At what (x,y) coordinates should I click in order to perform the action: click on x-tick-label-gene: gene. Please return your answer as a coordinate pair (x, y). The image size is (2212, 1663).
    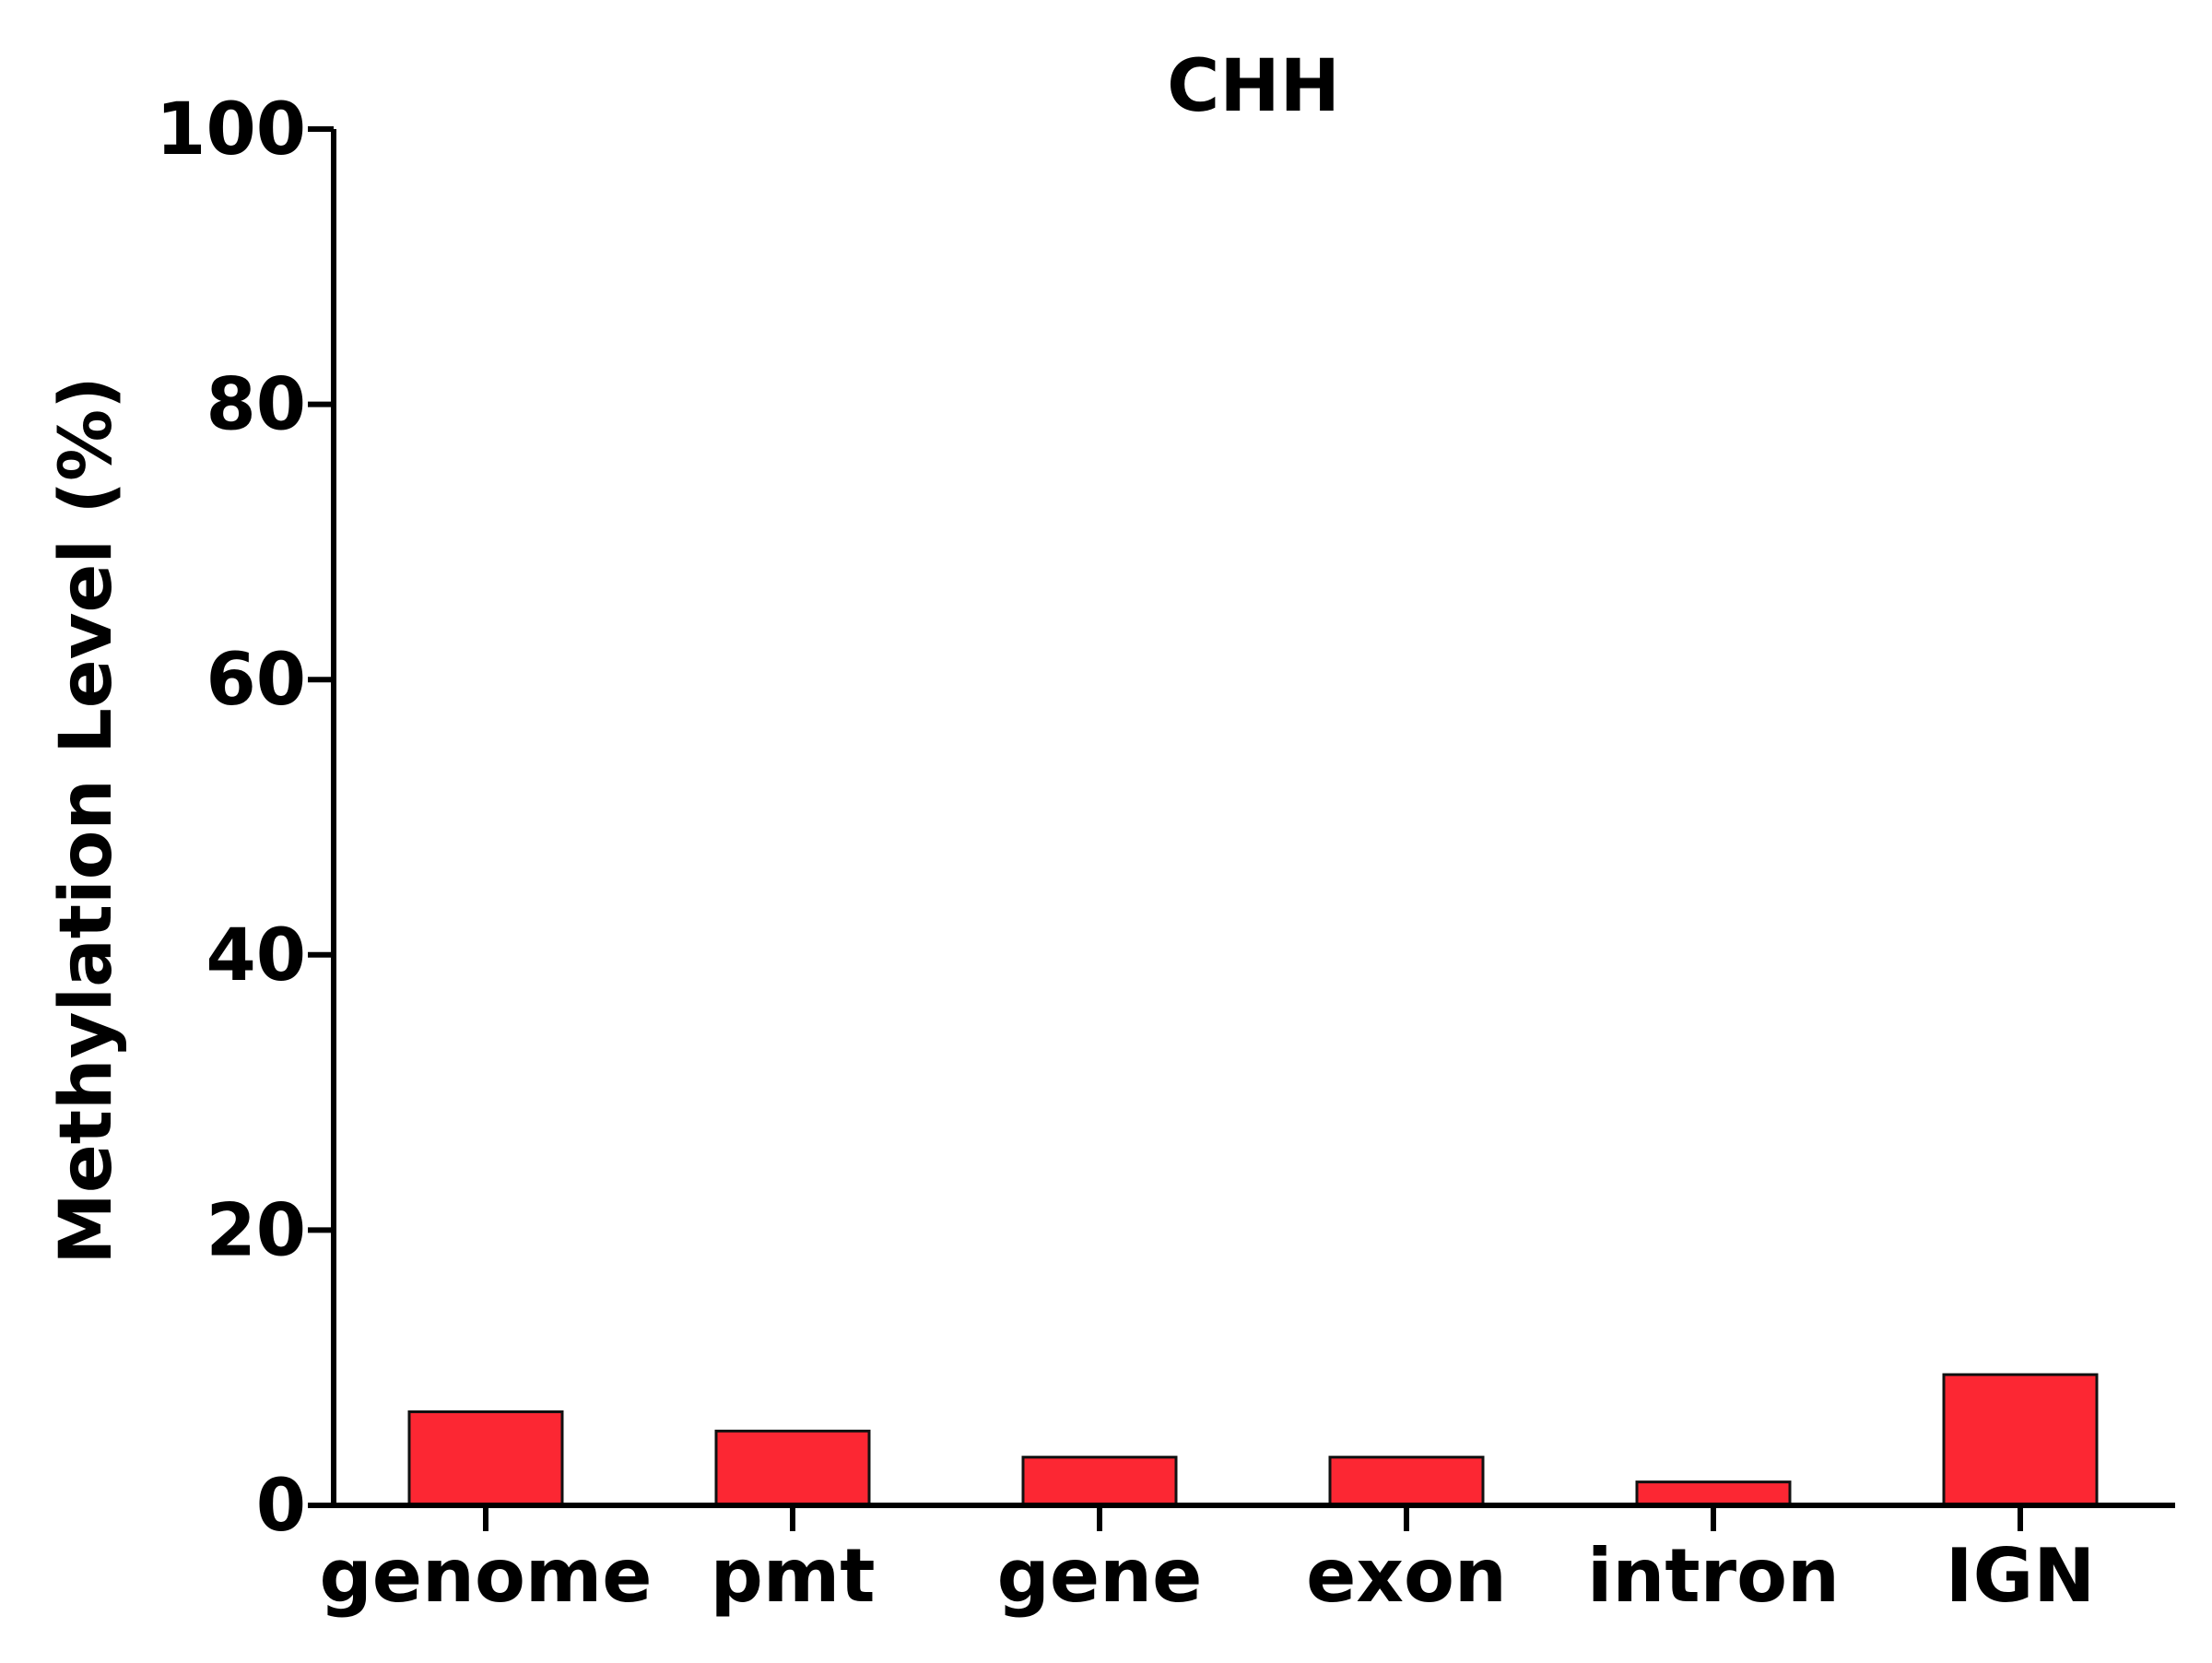
    Looking at the image, I should click on (1100, 1576).